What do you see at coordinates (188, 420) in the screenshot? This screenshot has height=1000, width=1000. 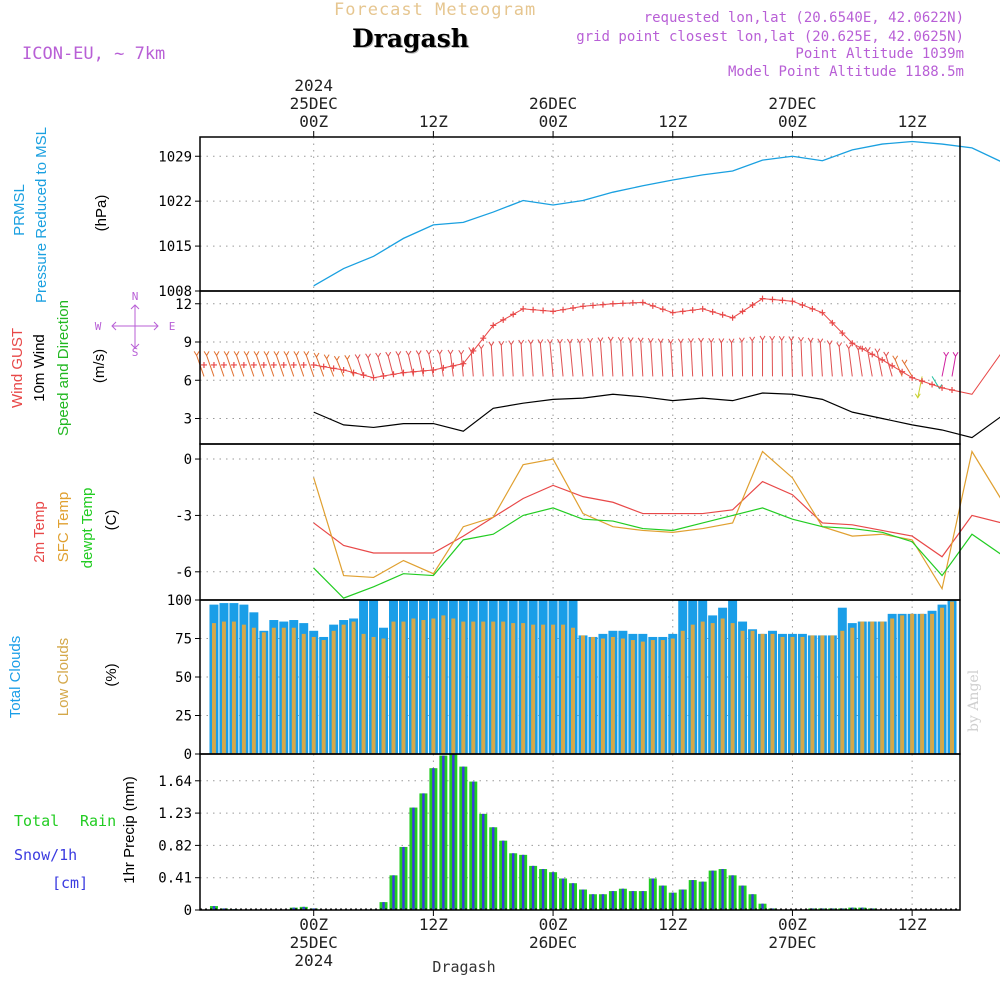 I see `y-tick-label: 3` at bounding box center [188, 420].